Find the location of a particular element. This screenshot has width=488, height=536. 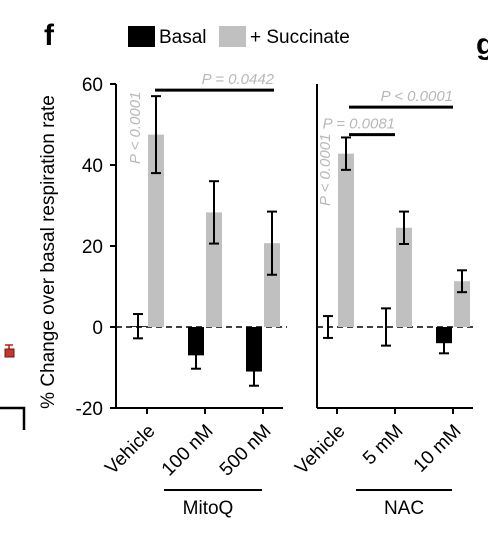

panel-letter-g: g is located at coordinates (482, 44).